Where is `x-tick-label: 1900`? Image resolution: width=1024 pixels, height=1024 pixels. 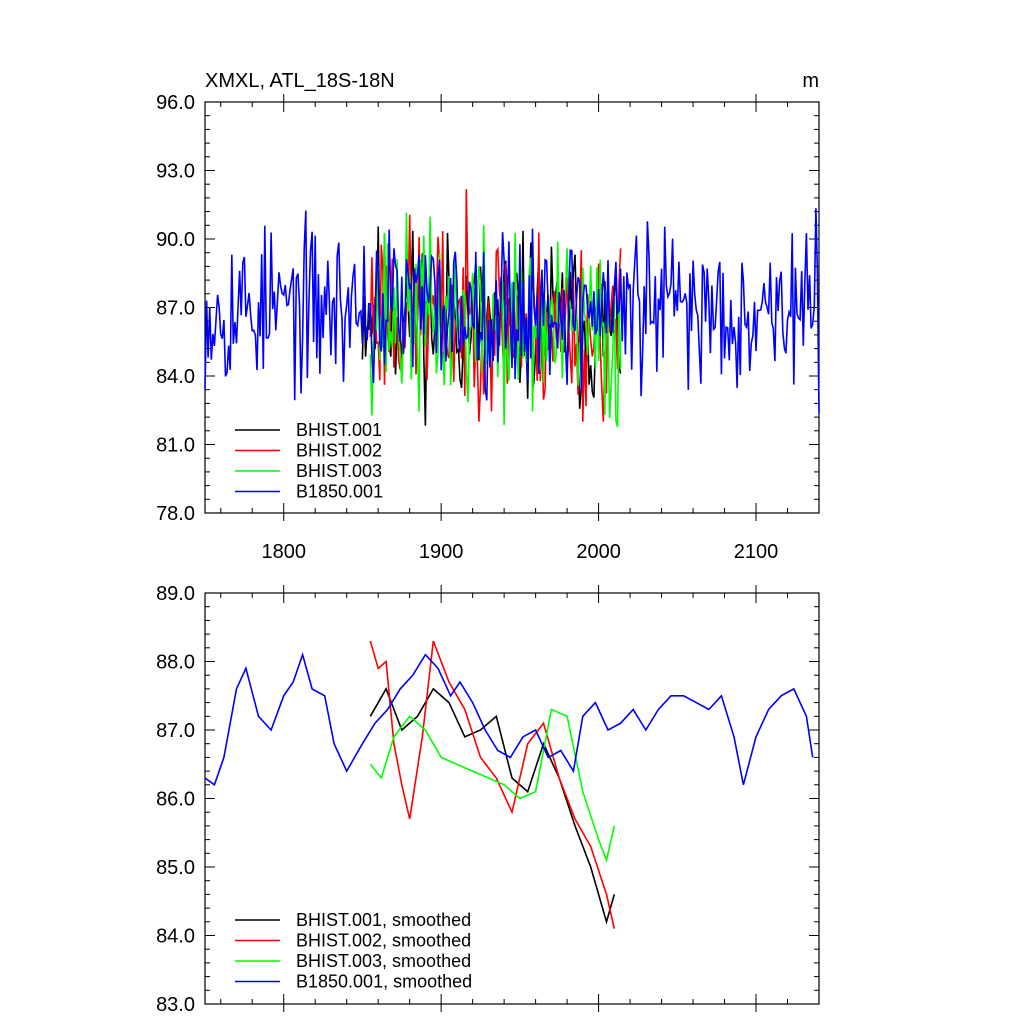 x-tick-label: 1900 is located at coordinates (441, 552).